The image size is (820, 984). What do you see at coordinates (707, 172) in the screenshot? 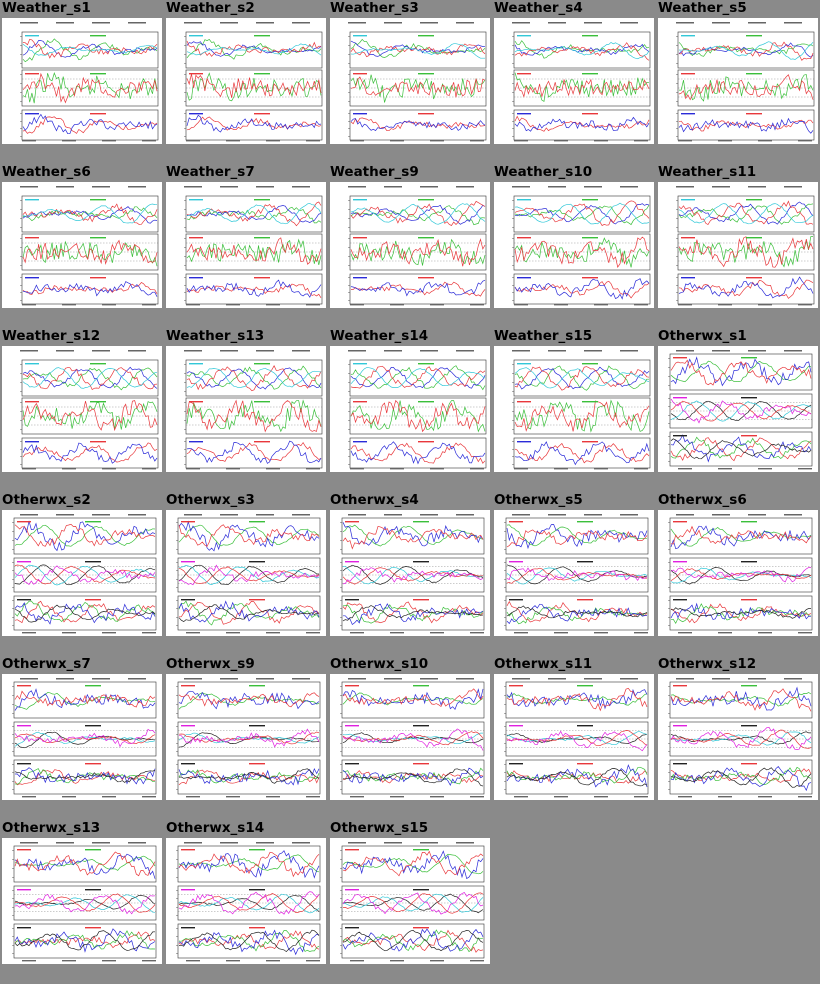
I see `thumbnail-title: Weather_s11` at bounding box center [707, 172].